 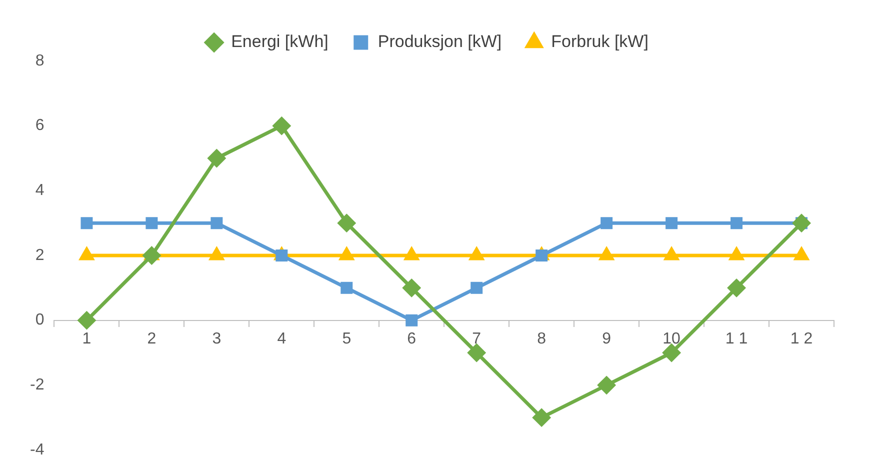 I want to click on y-tick-label: -4, so click(x=37, y=449).